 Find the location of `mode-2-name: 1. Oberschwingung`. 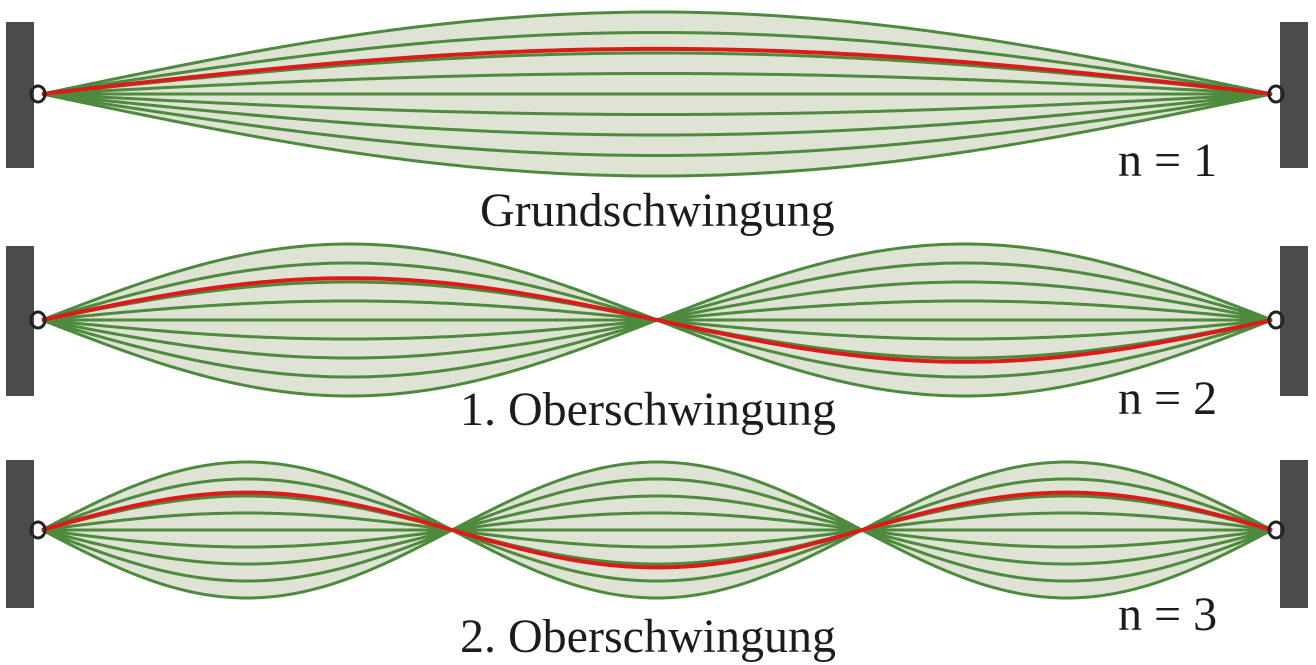

mode-2-name: 1. Oberschwingung is located at coordinates (648, 409).